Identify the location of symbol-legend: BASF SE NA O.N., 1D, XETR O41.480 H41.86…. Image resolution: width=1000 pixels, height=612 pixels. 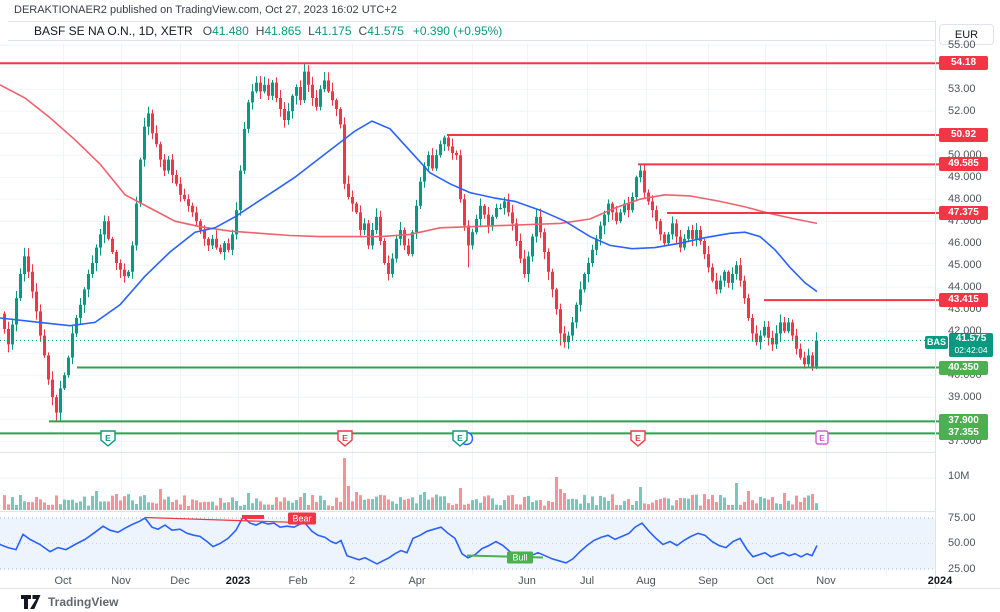
(471, 31).